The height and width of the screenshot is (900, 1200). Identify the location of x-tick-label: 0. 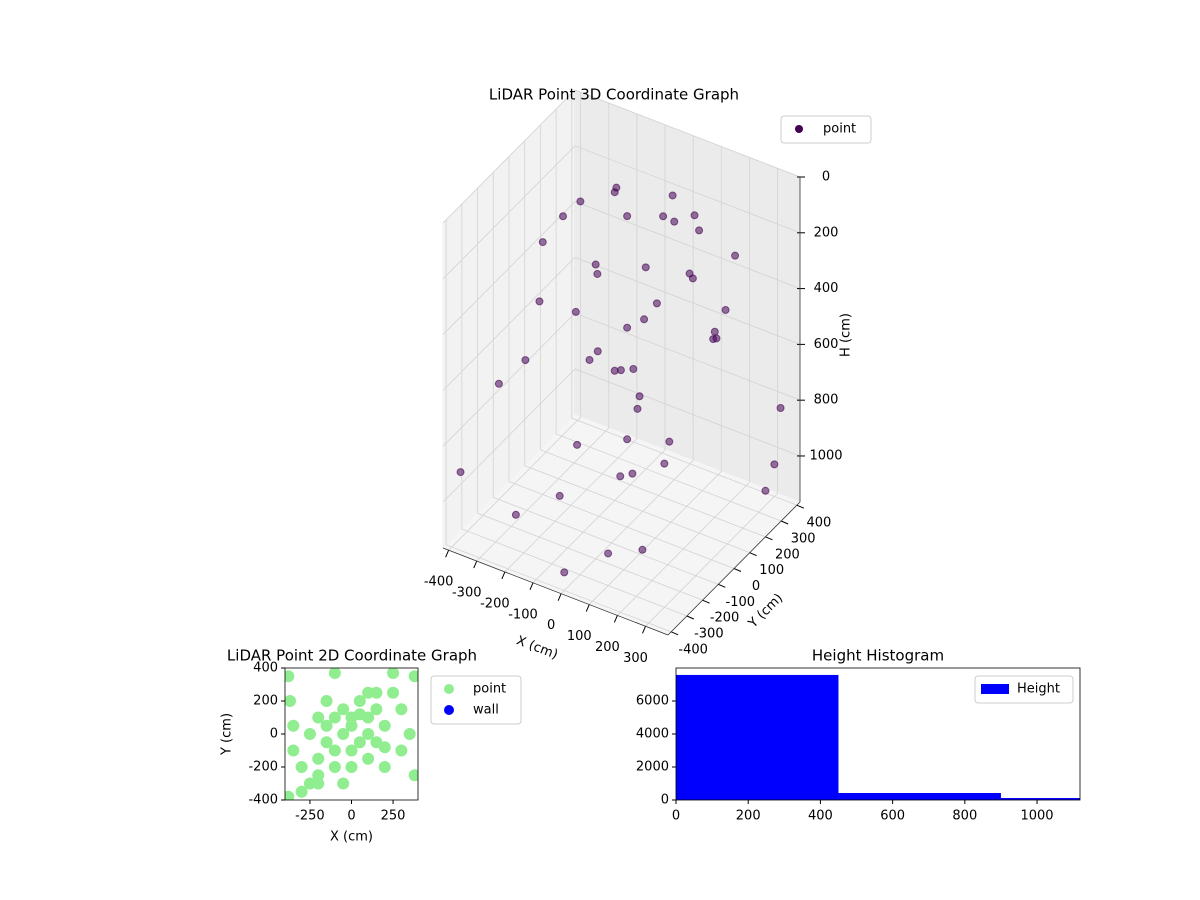
(551, 625).